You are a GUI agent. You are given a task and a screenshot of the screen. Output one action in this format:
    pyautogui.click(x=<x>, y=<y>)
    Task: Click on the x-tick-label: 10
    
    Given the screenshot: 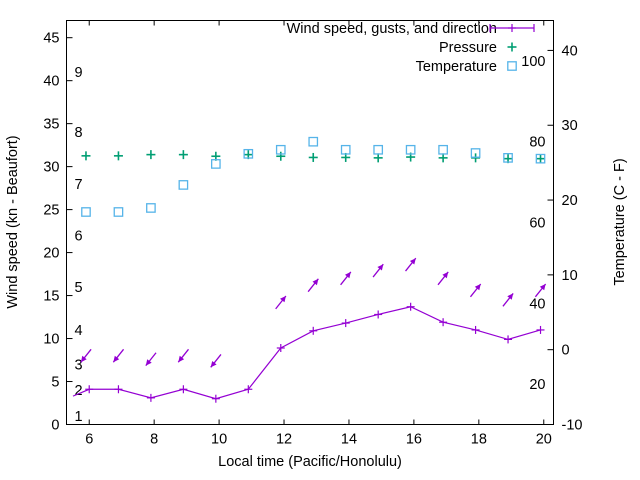 What is the action you would take?
    pyautogui.click(x=219, y=440)
    